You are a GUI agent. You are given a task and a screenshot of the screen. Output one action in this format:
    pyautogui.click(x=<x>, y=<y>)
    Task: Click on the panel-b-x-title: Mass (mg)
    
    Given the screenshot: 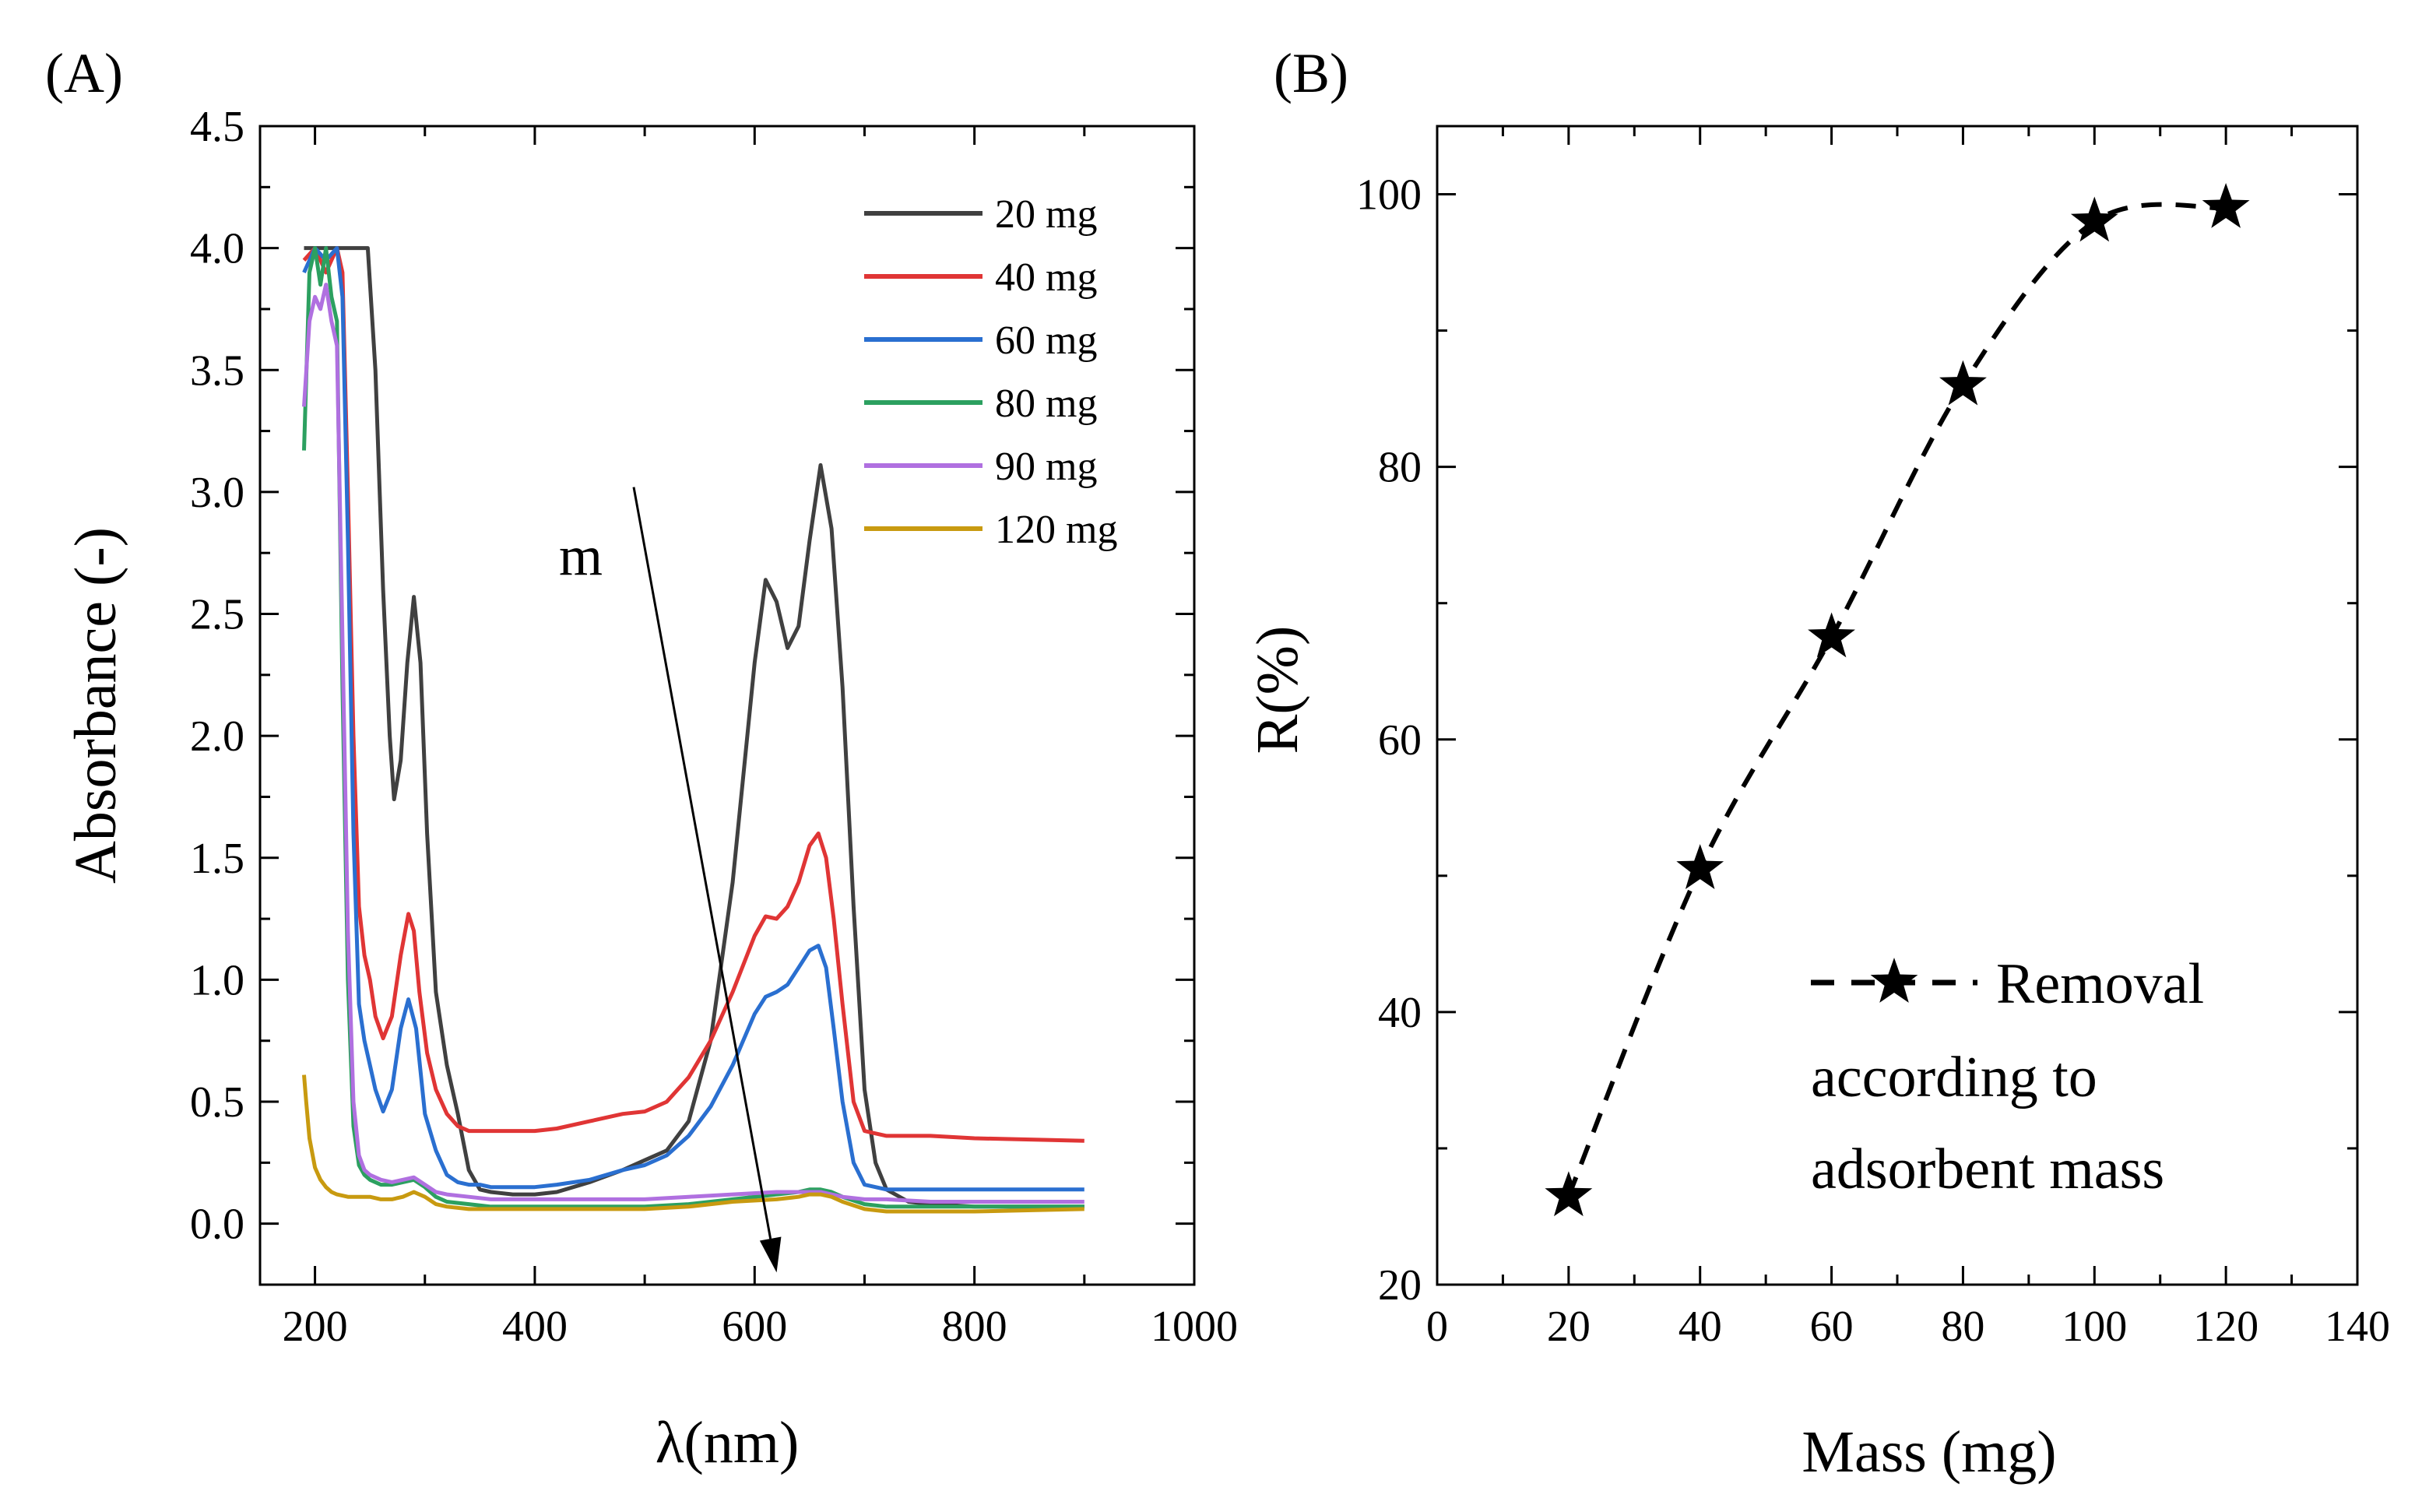 What is the action you would take?
    pyautogui.click(x=1929, y=1452)
    